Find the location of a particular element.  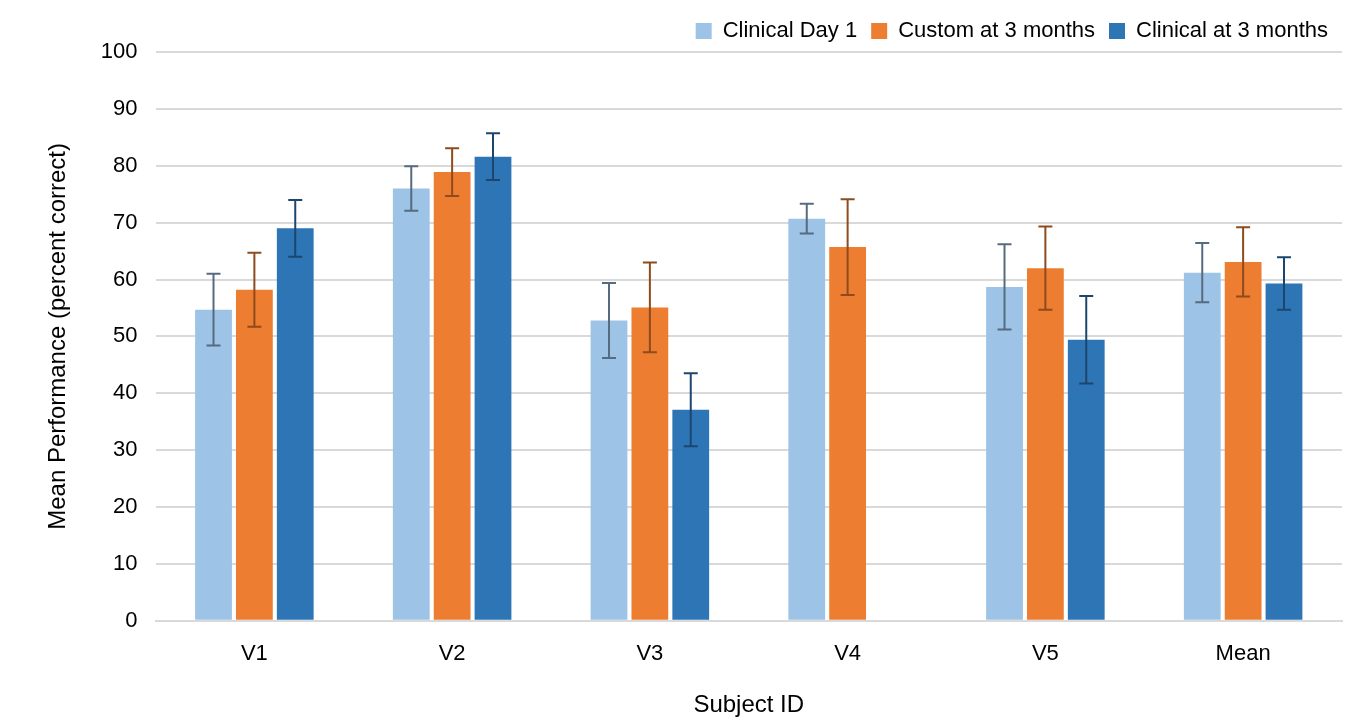

x-tick-label: Mean is located at coordinates (1243, 653).